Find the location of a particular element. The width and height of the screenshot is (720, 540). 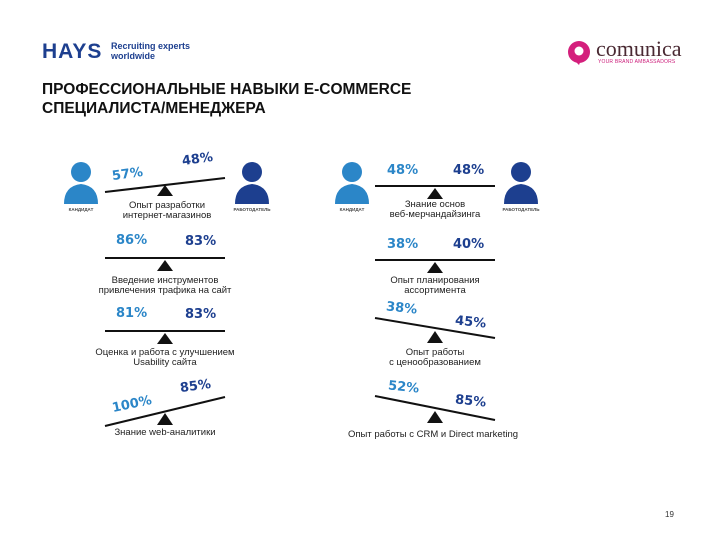

skill-caption-line2: интернет-магазинов is located at coordinates (167, 215).